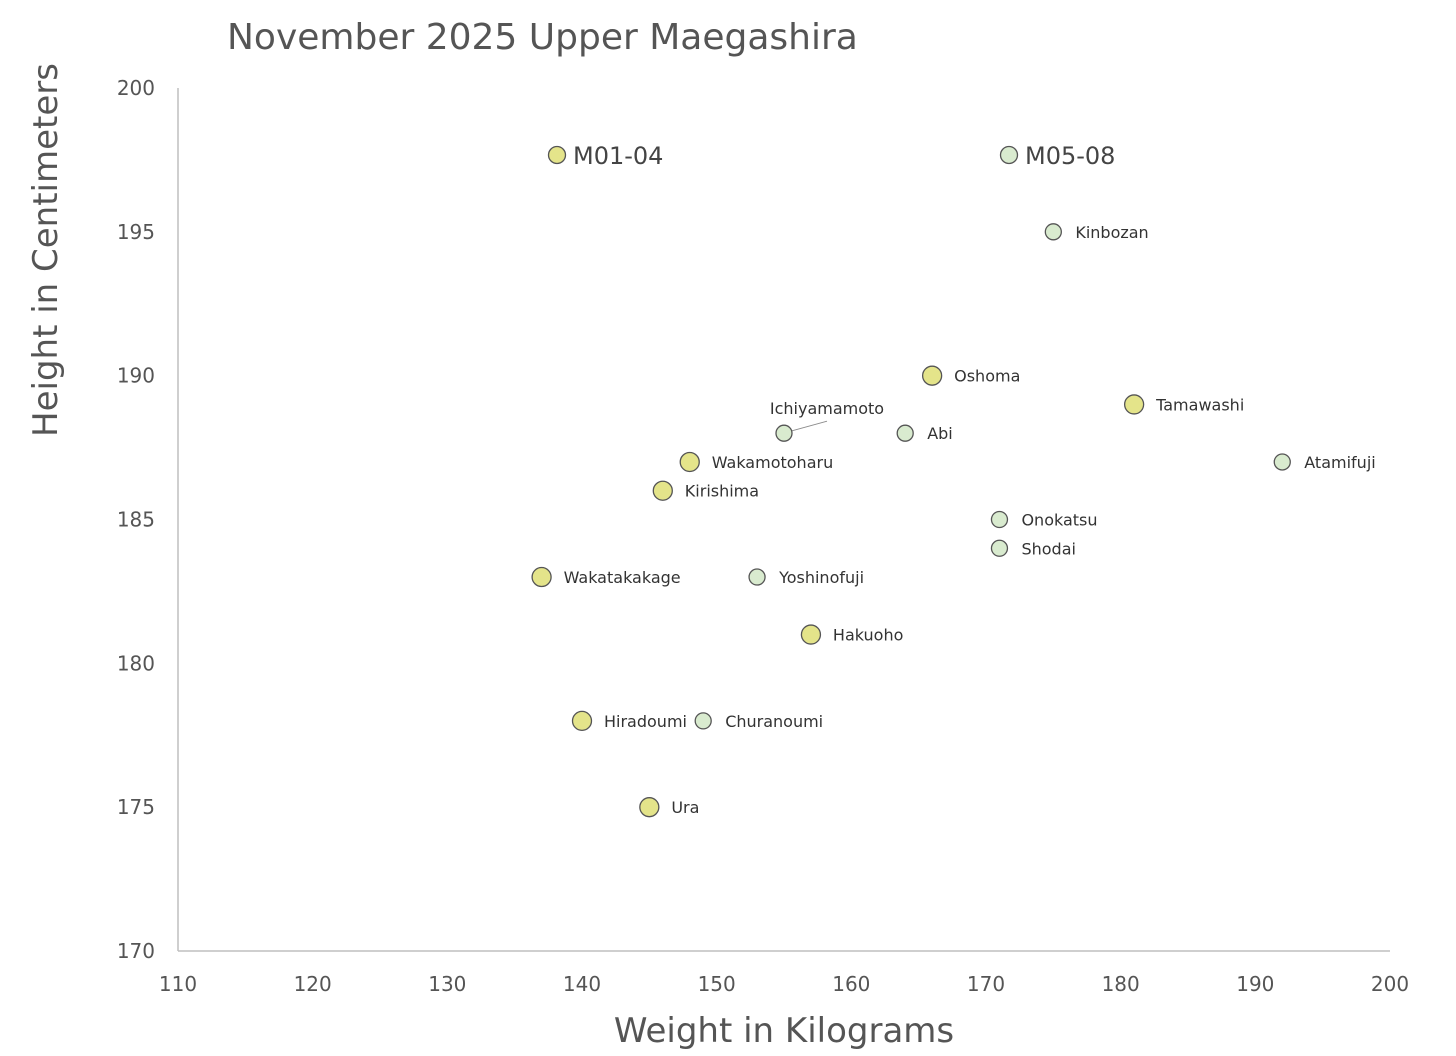 Image resolution: width=1456 pixels, height=1056 pixels. I want to click on data-label: Hakuoho, so click(868, 635).